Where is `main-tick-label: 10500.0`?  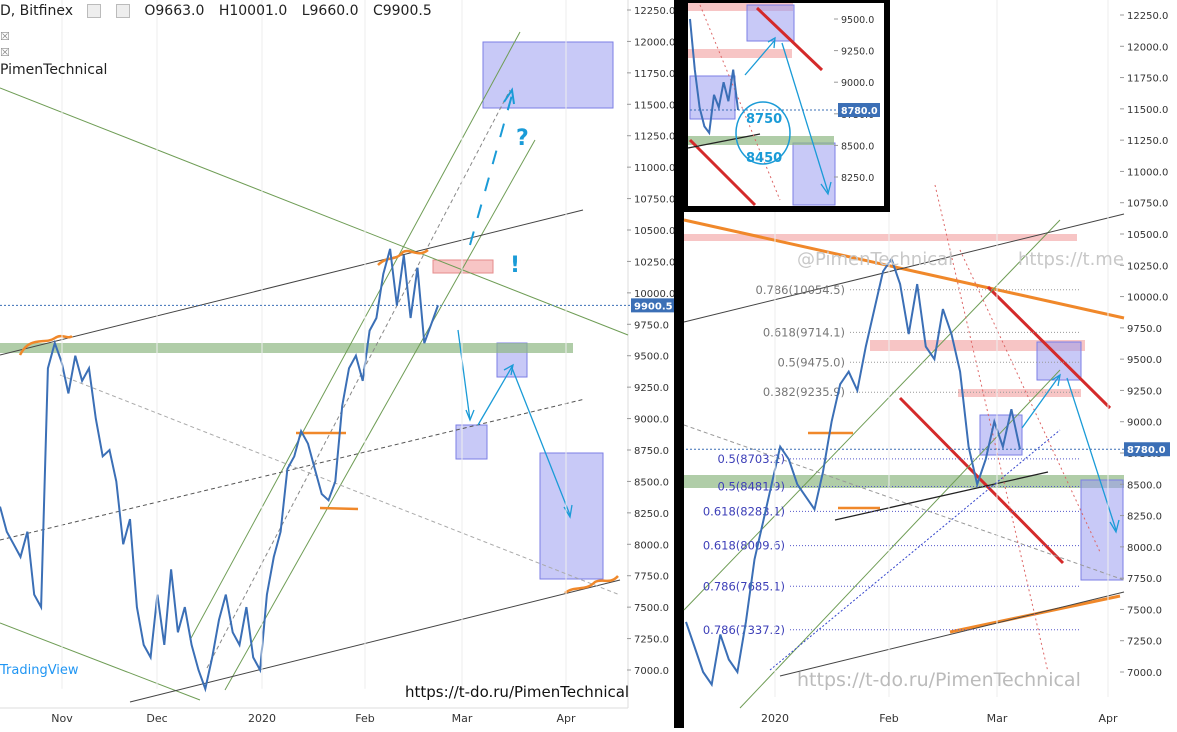 main-tick-label: 10500.0 is located at coordinates (654, 231).